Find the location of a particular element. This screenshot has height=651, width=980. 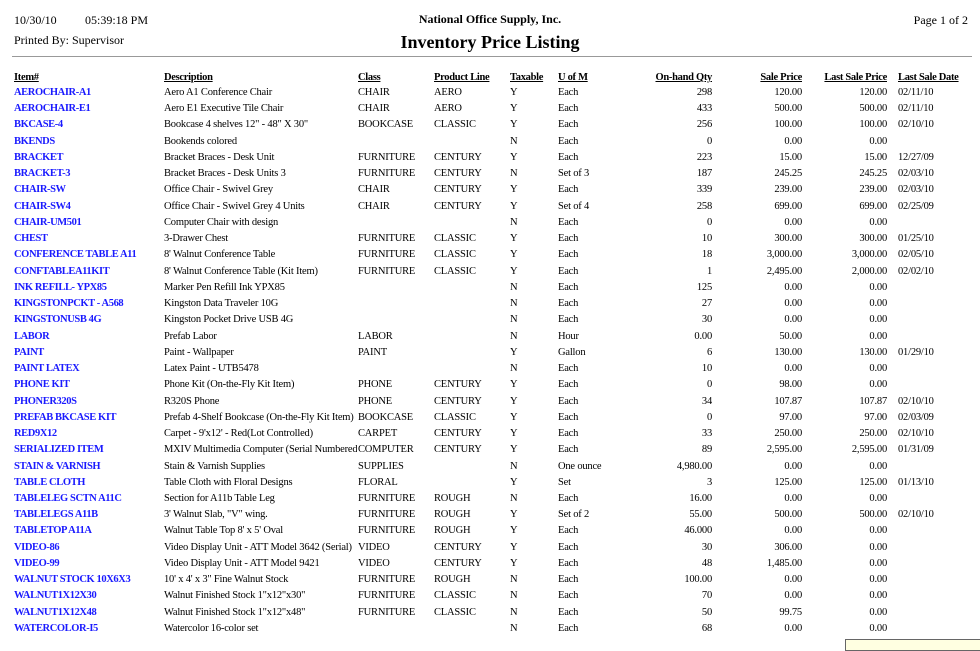

item-number-link: PHONER320S is located at coordinates (45, 401).